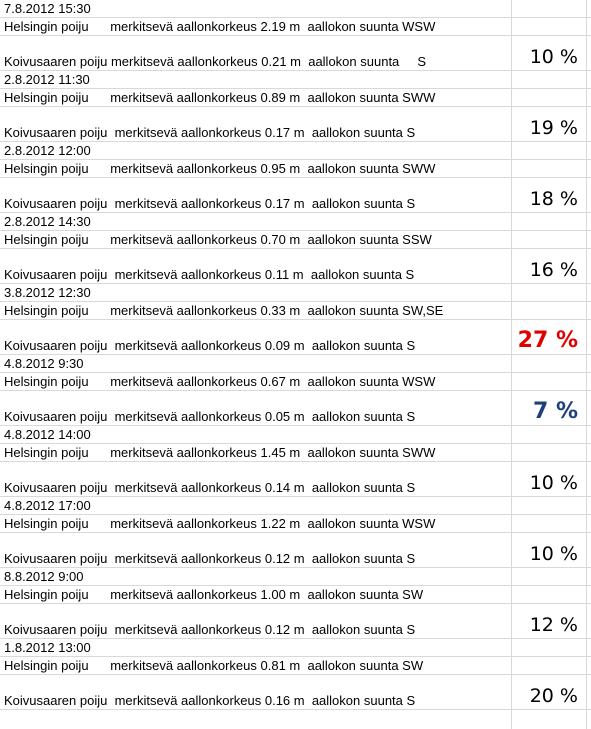 The width and height of the screenshot is (591, 729). I want to click on table-row: 4.8.2012 14:00, so click(295, 435).